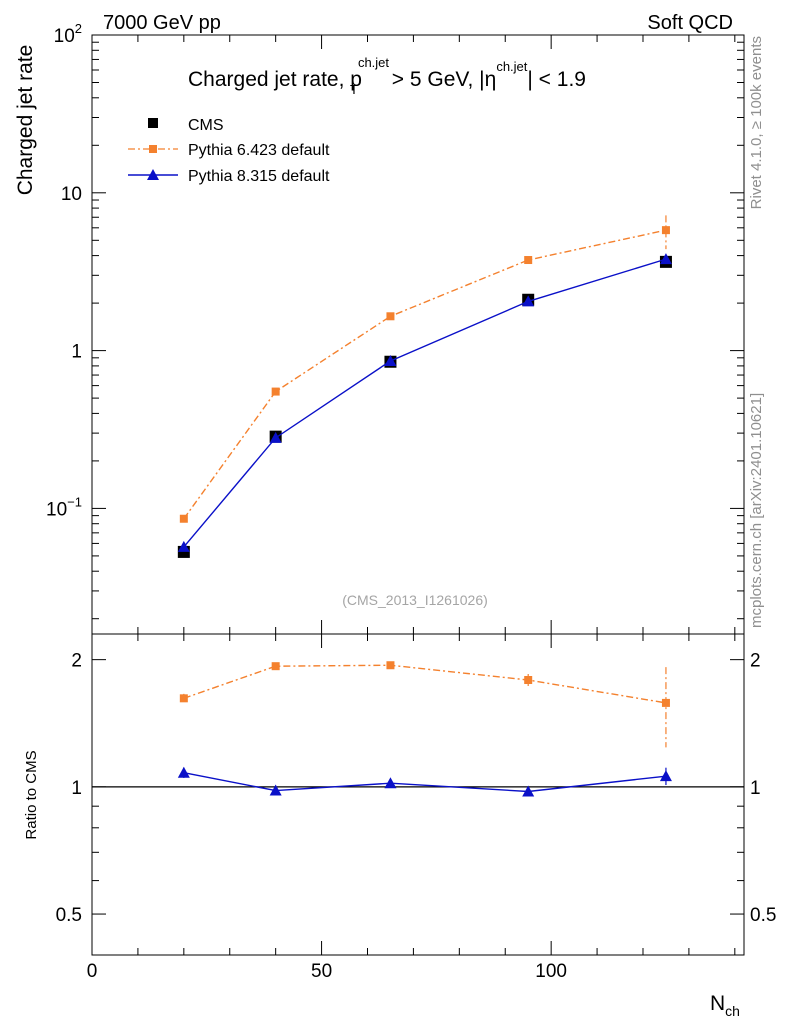  I want to click on legend-label-cms: CMS, so click(206, 125).